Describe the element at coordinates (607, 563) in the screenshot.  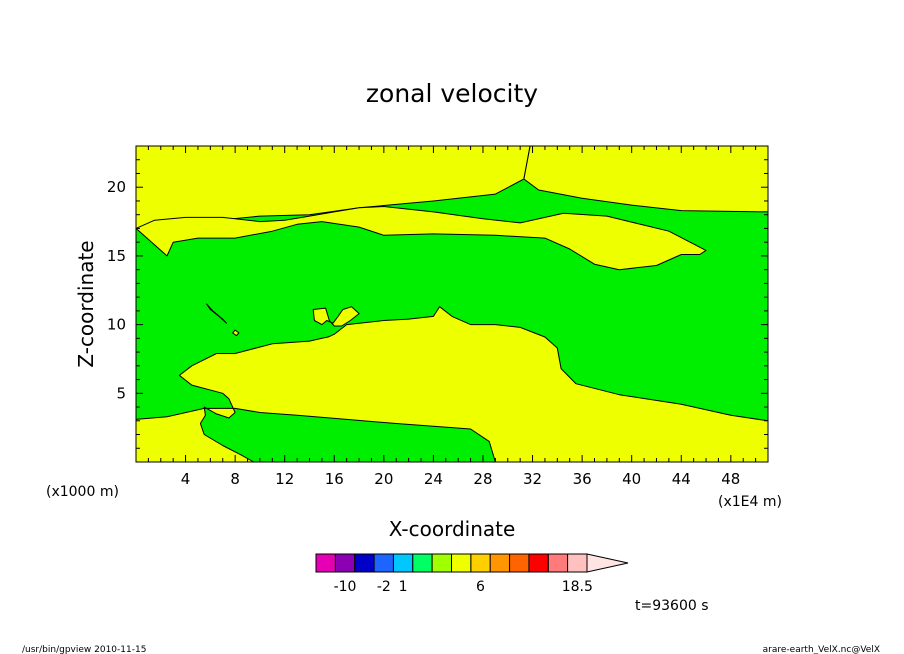
I see `colorbar-arrow` at that location.